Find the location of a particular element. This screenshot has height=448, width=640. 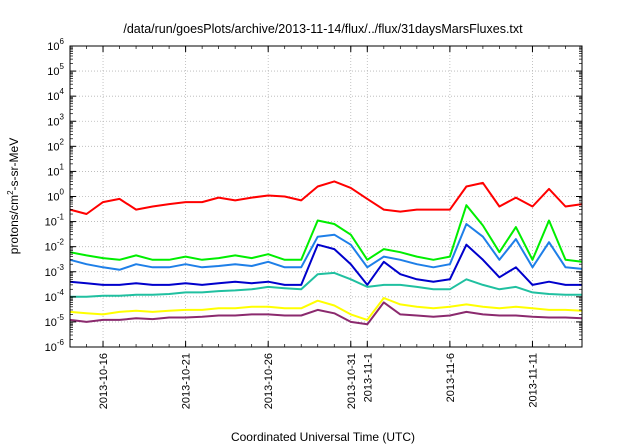

y-tick-label: 10⁶ is located at coordinates (55, 45).